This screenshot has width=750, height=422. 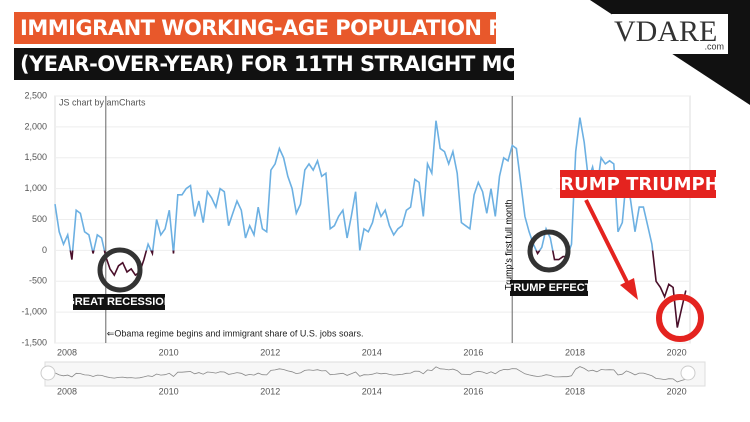 I want to click on navigator, so click(x=375, y=374).